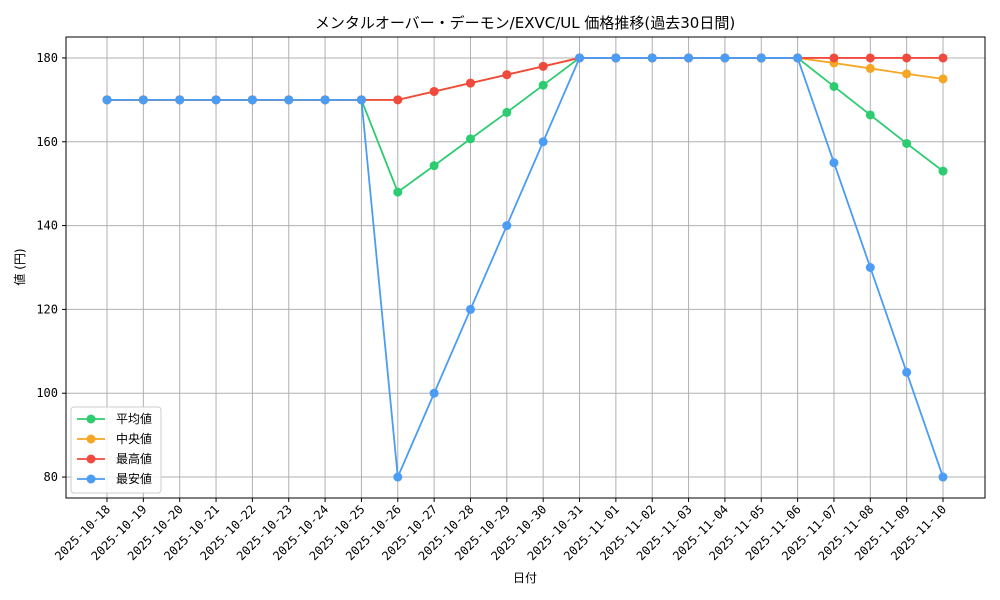 Image resolution: width=1000 pixels, height=600 pixels. I want to click on y-tick-label: 120, so click(47, 309).